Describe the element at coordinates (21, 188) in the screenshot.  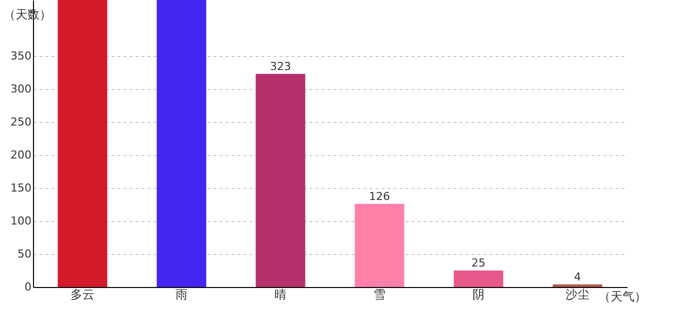
I see `y-tick-label: 150` at that location.